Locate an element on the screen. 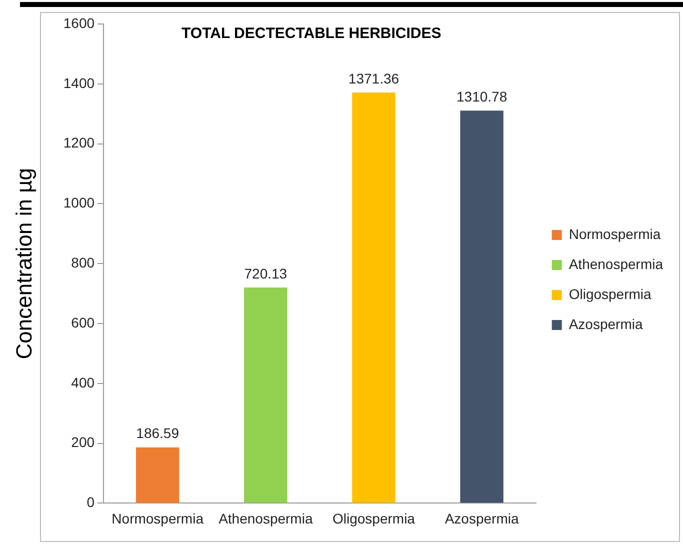 Image resolution: width=683 pixels, height=546 pixels. y-tick-label: 0 is located at coordinates (90, 502).